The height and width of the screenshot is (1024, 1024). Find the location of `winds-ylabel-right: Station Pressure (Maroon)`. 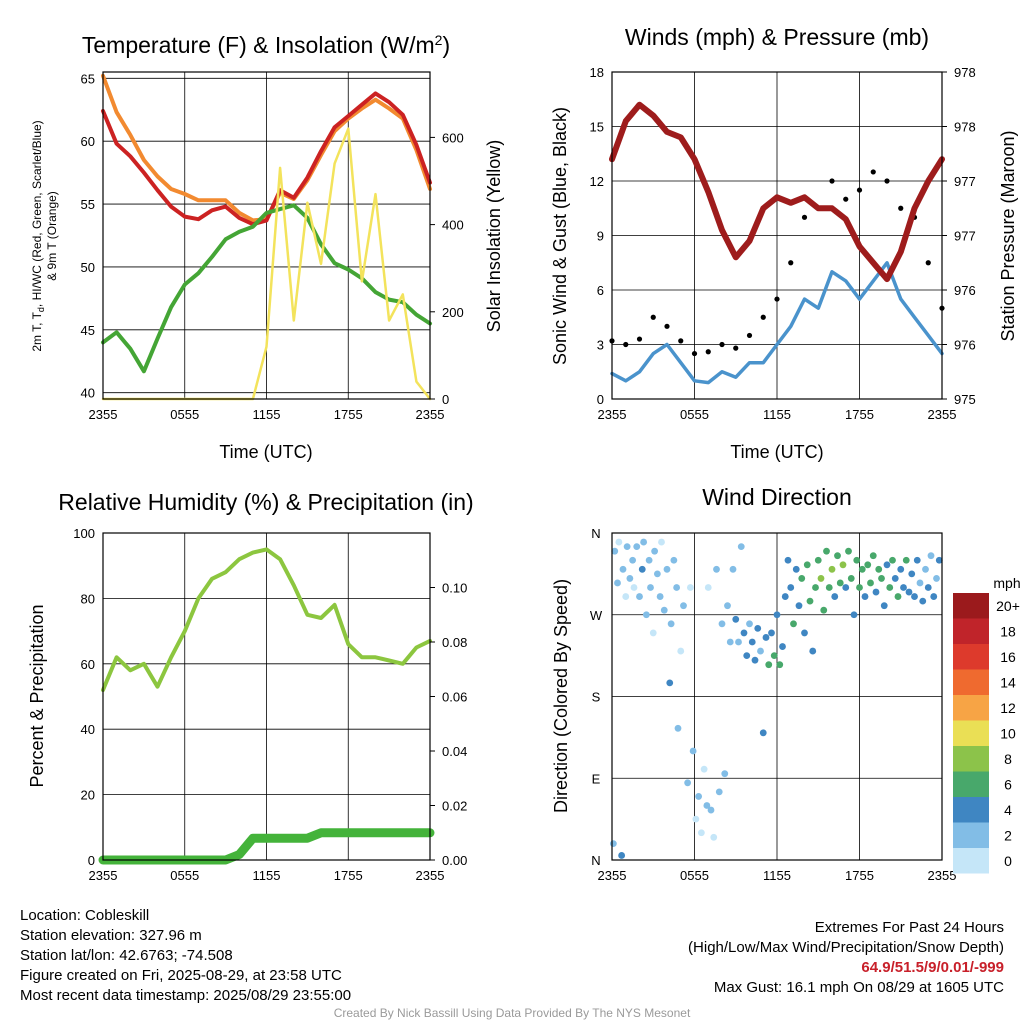

winds-ylabel-right: Station Pressure (Maroon) is located at coordinates (1008, 235).